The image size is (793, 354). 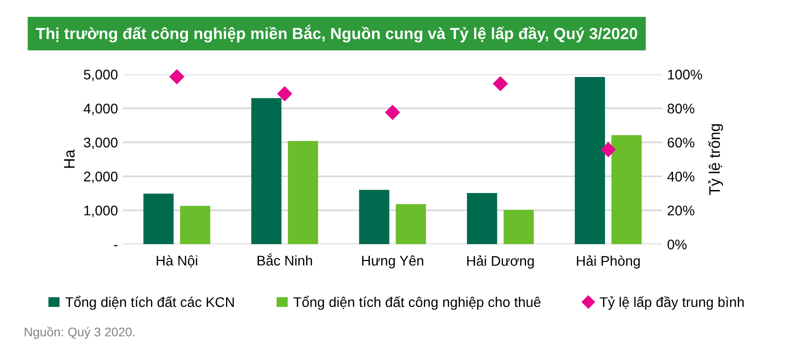 What do you see at coordinates (608, 262) in the screenshot?
I see `x-tick-label: Hải Phòng` at bounding box center [608, 262].